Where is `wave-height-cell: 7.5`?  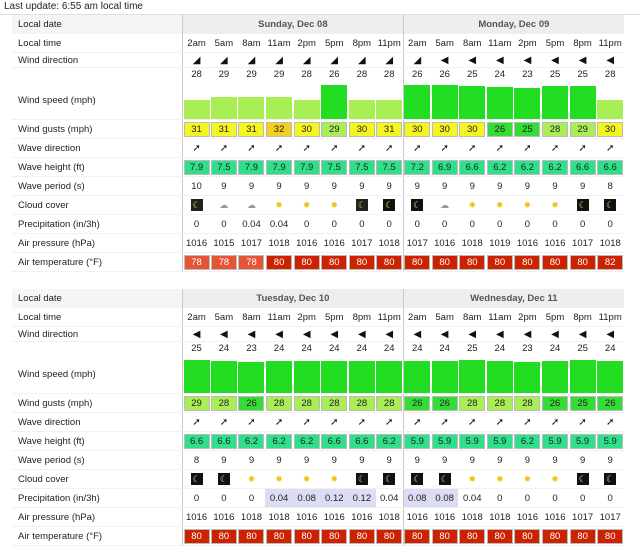 wave-height-cell: 7.5 is located at coordinates (389, 167).